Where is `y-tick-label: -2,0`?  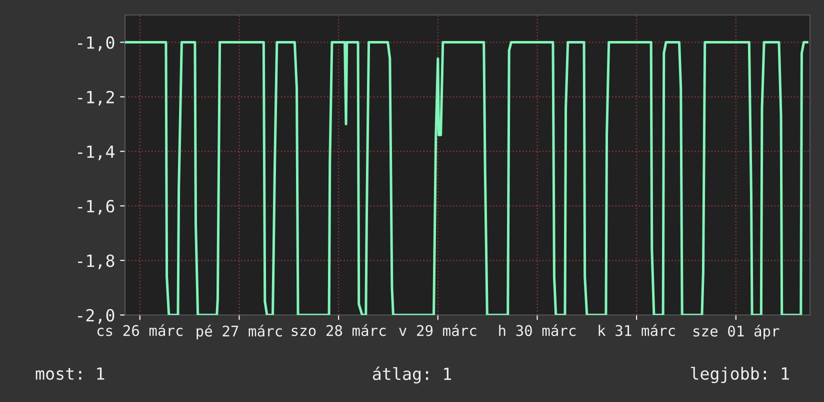
y-tick-label: -2,0 is located at coordinates (96, 316).